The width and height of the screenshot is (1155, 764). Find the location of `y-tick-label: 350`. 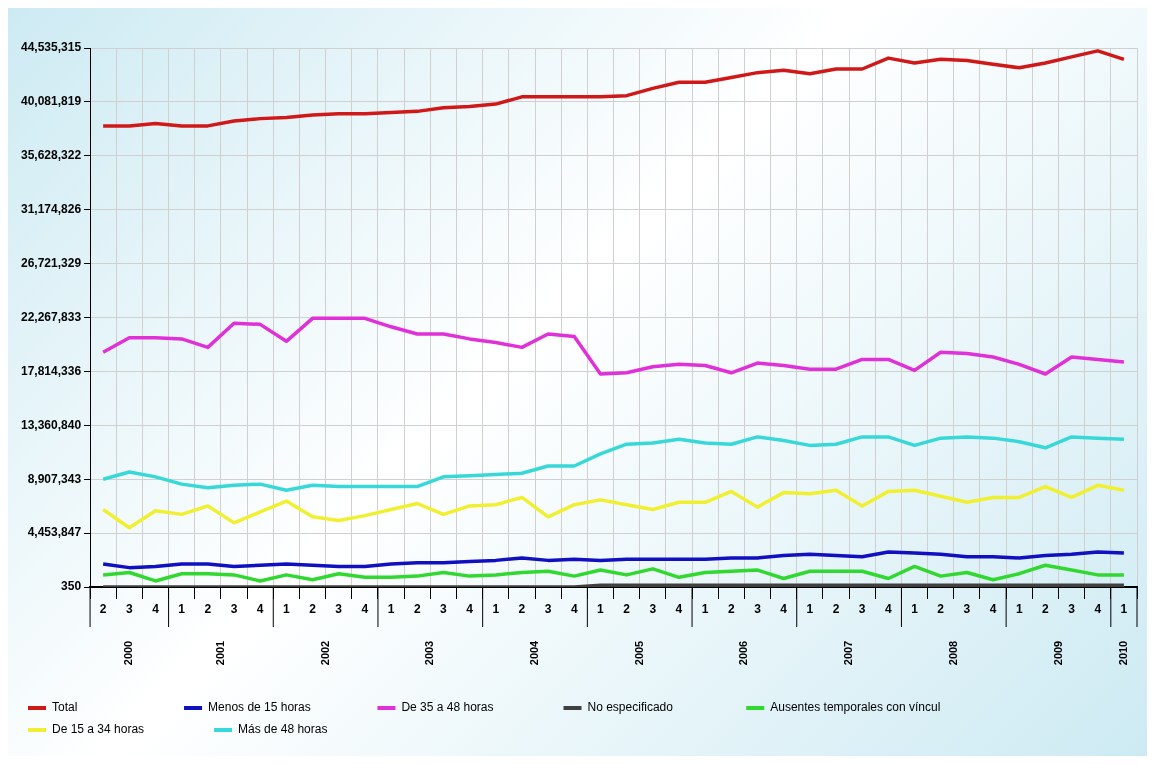

y-tick-label: 350 is located at coordinates (71, 586).